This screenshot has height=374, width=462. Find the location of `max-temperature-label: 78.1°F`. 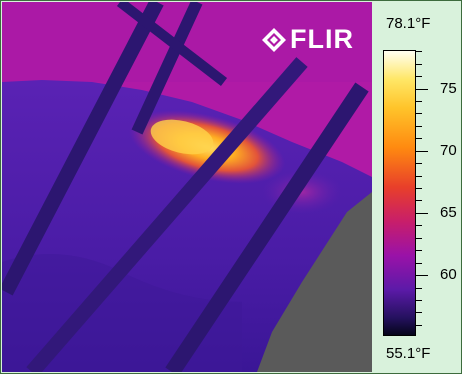

max-temperature-label: 78.1°F is located at coordinates (408, 23).